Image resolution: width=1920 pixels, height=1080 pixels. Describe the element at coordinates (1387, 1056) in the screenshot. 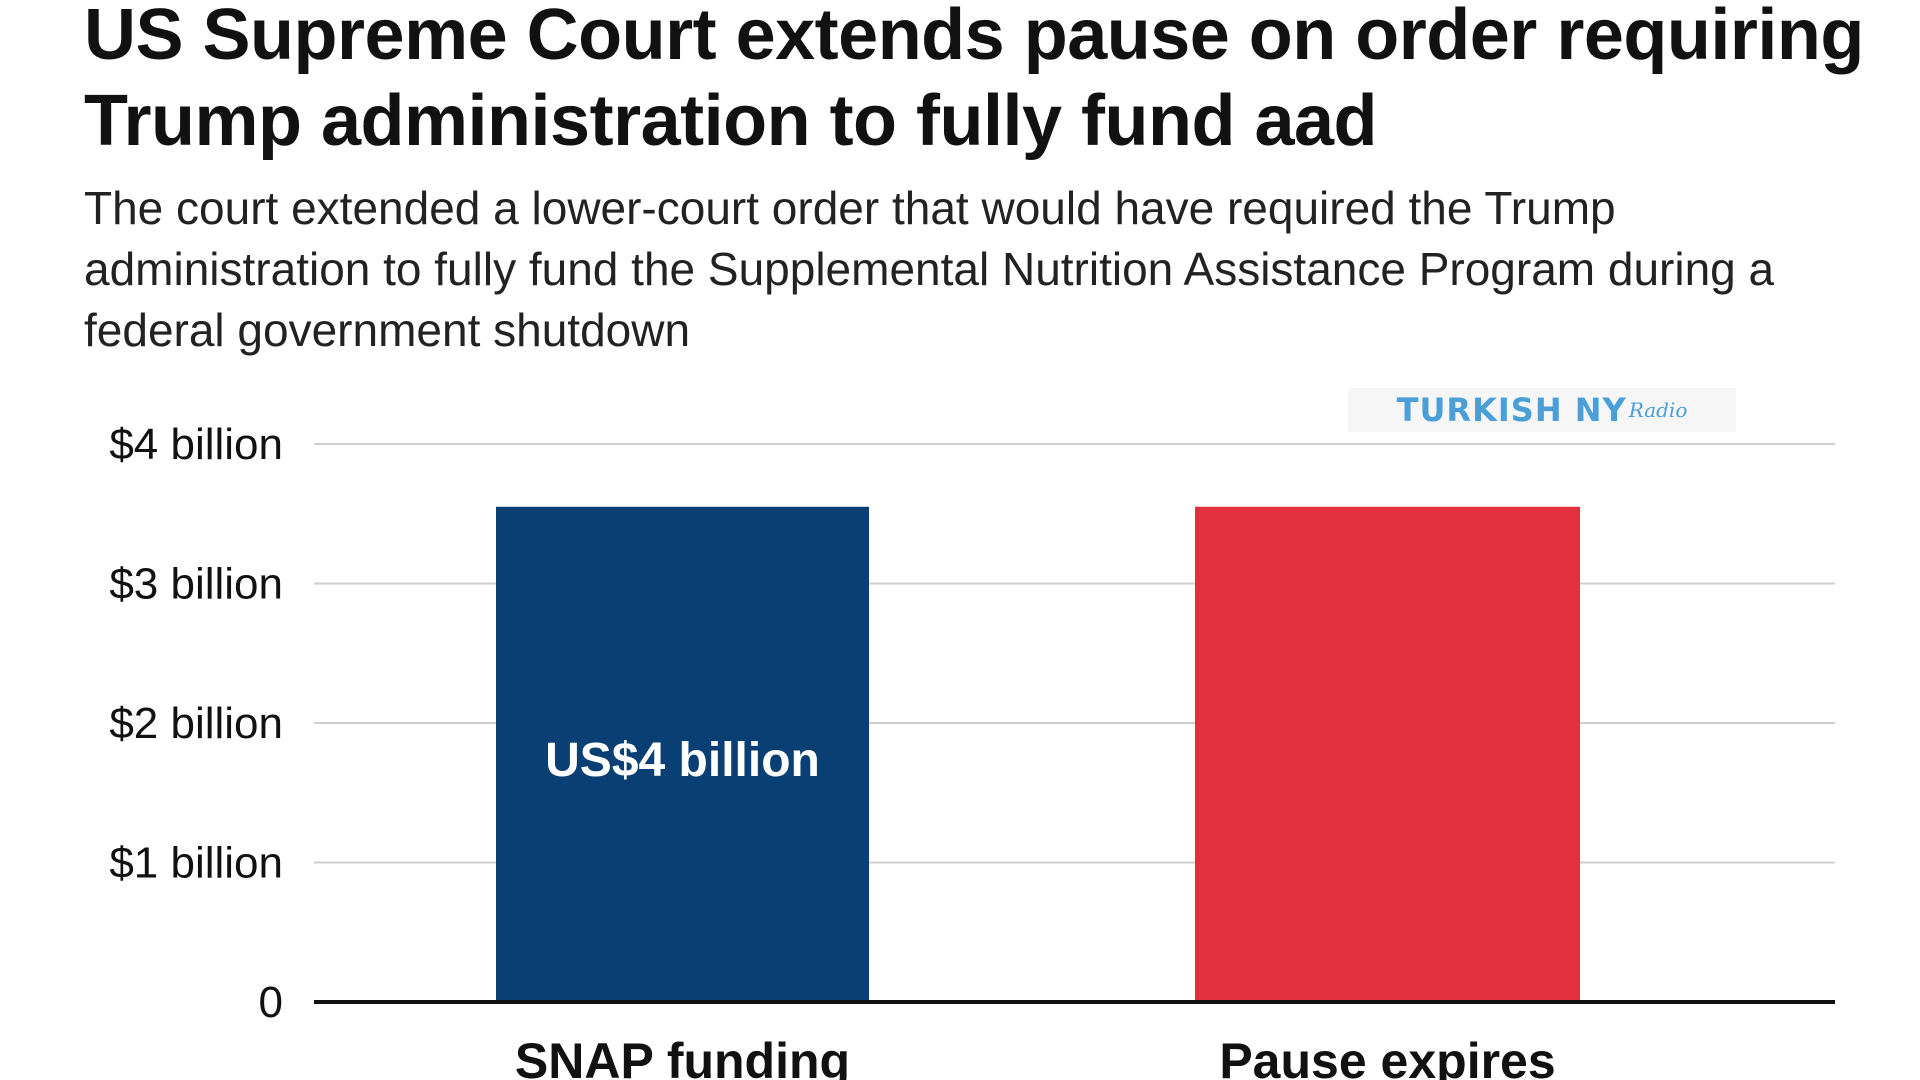

I see `x-category-label: Pause expires` at that location.